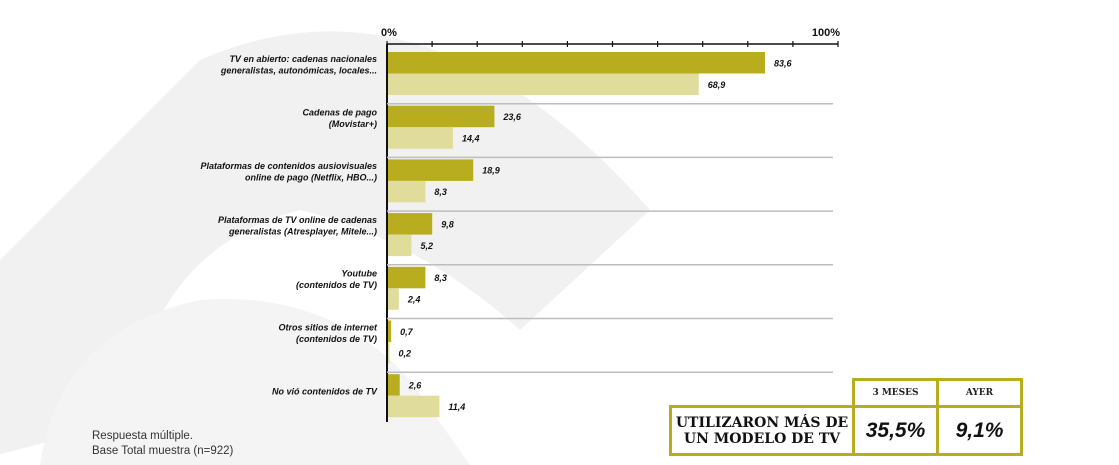 The image size is (1119, 465). I want to click on category-label-2: Plataformas de contenidos ausiovisuales, so click(288, 166).